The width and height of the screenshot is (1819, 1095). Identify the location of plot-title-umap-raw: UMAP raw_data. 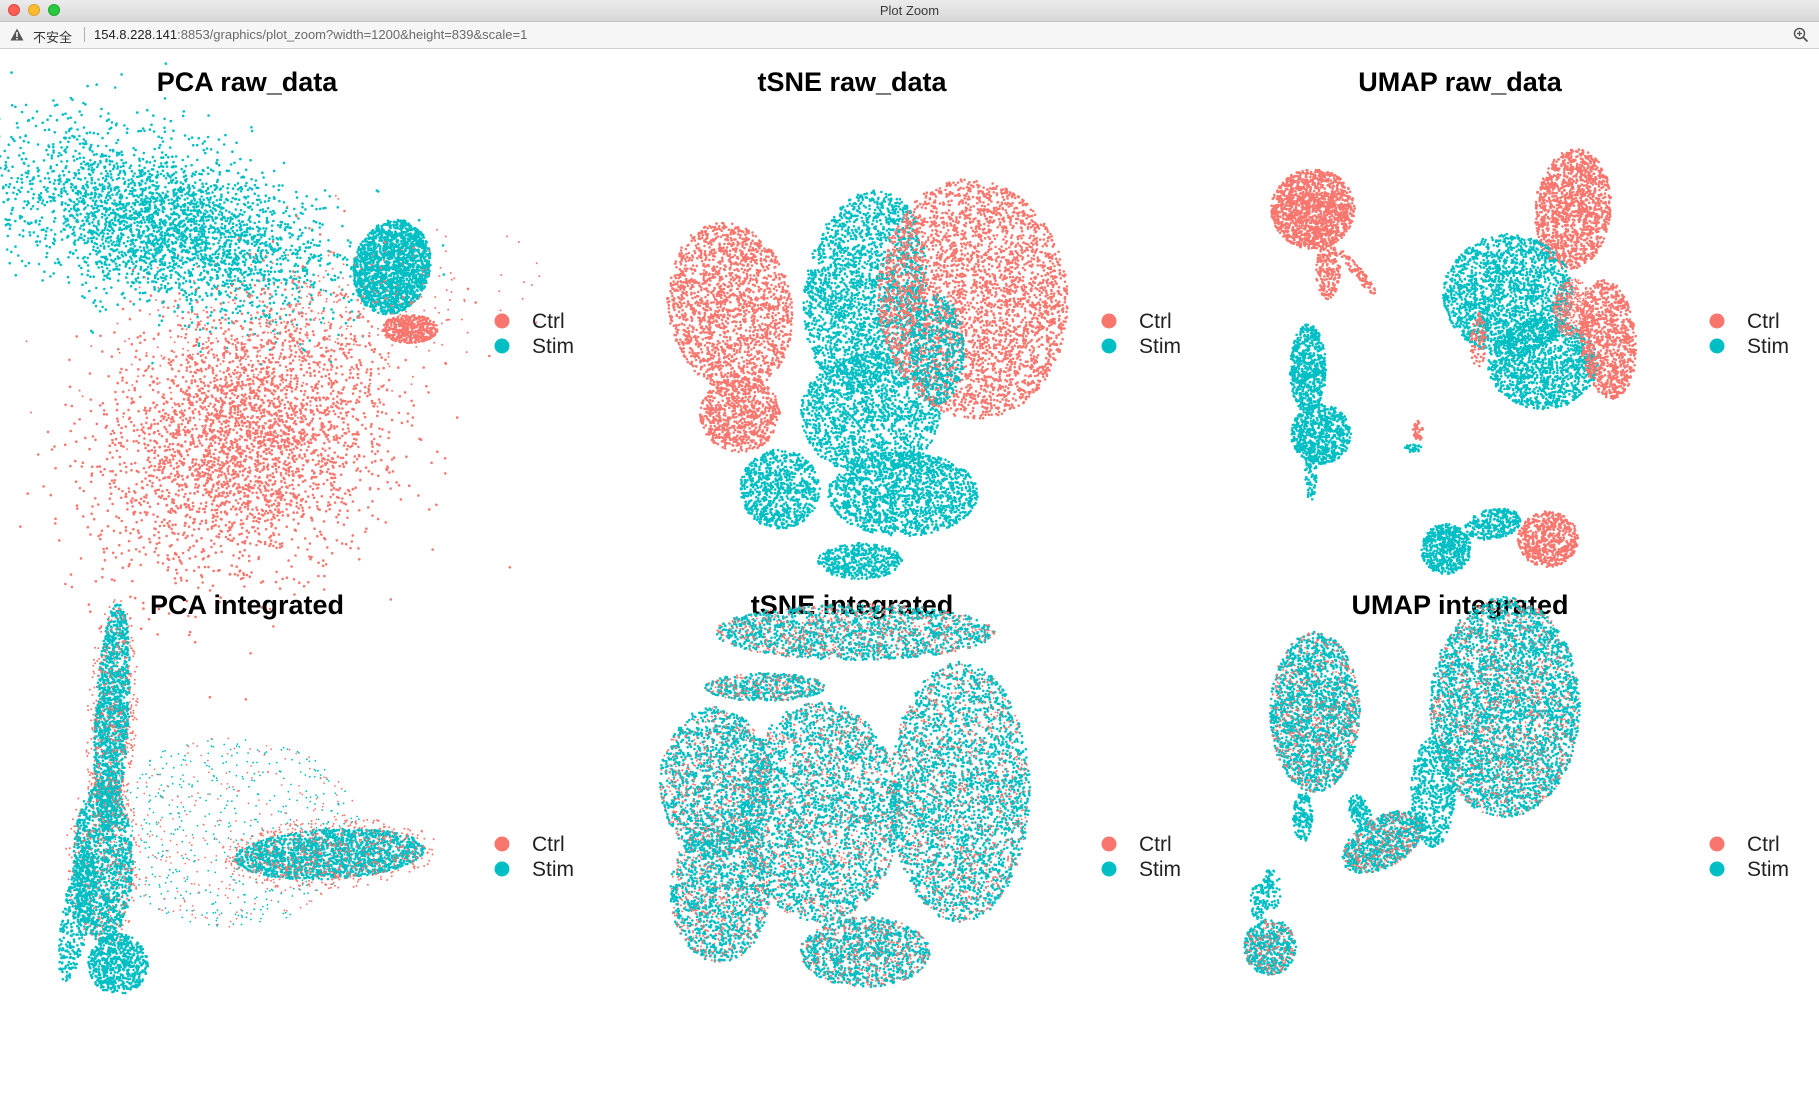
(1460, 82).